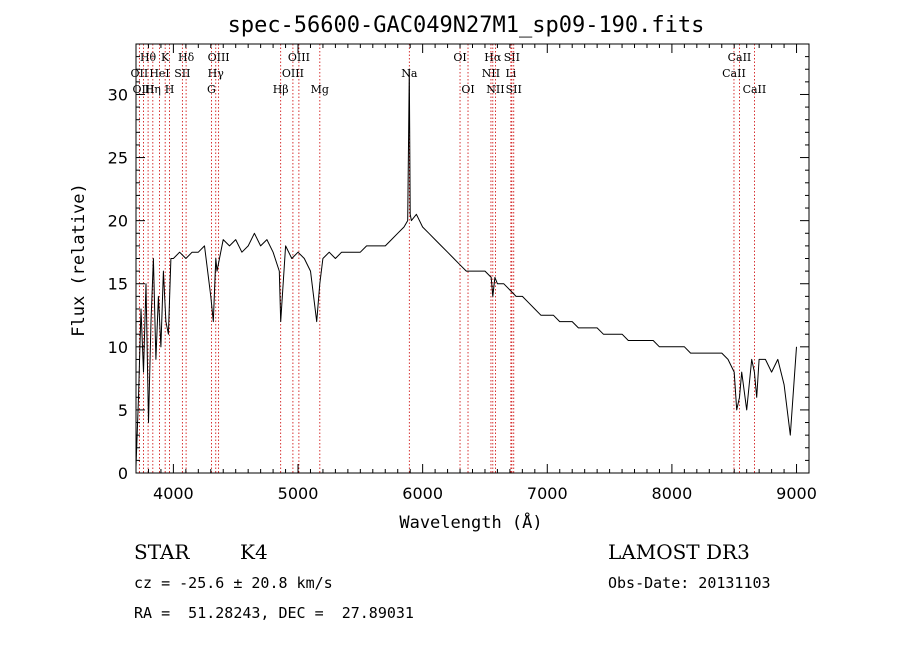 The height and width of the screenshot is (649, 900). What do you see at coordinates (123, 410) in the screenshot?
I see `y-tick-label: 5` at bounding box center [123, 410].